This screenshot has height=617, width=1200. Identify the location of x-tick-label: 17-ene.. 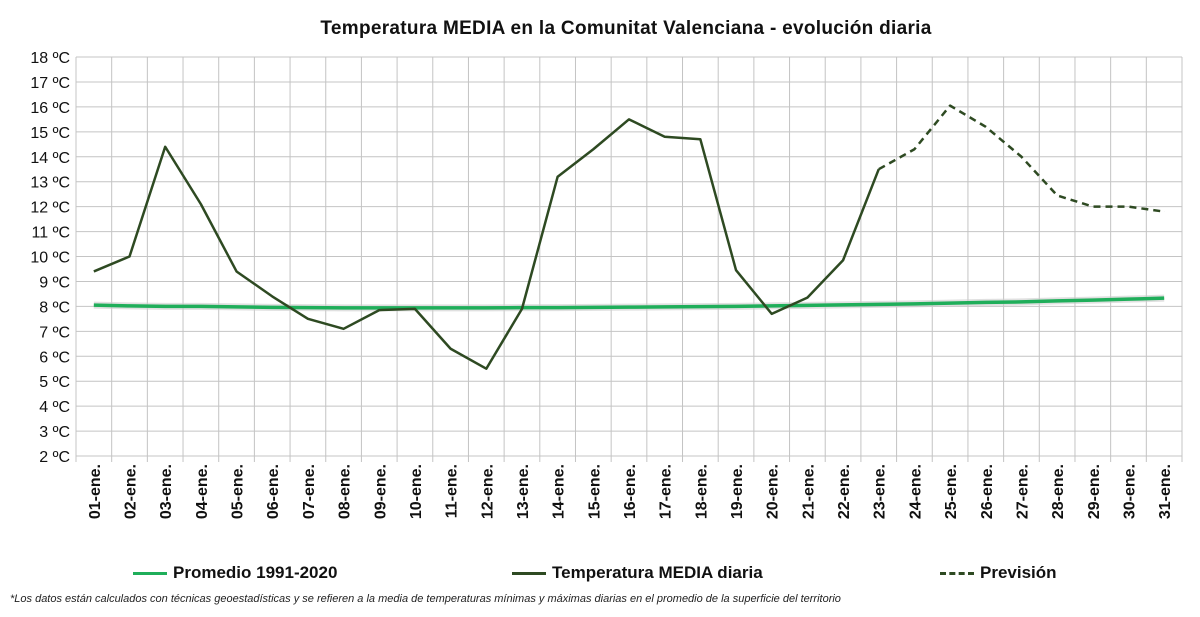
(666, 491).